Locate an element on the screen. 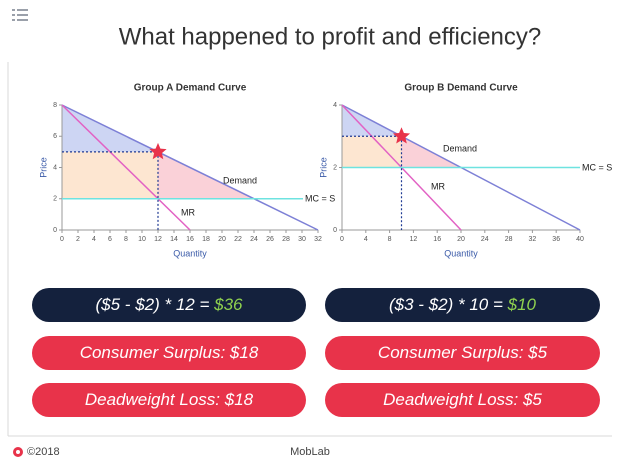 The width and height of the screenshot is (618, 464). x-tick-label: 10 is located at coordinates (142, 239).